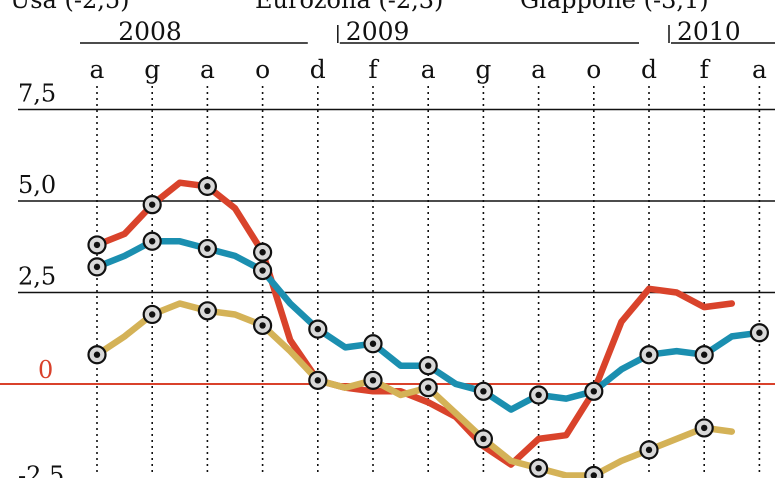 This screenshot has height=478, width=775. I want to click on year-label: 2008, so click(150, 31).